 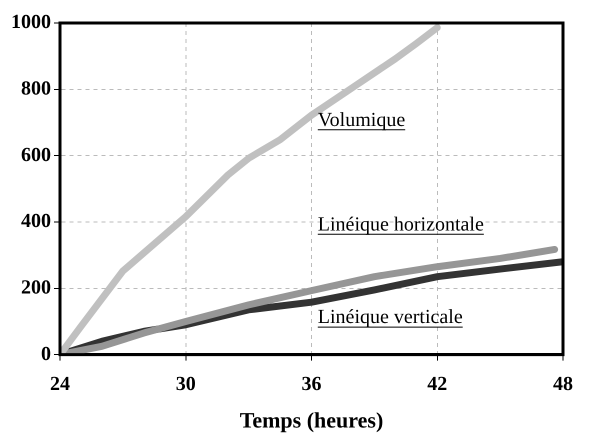 What do you see at coordinates (36, 88) in the screenshot?
I see `y-tick-label: 800` at bounding box center [36, 88].